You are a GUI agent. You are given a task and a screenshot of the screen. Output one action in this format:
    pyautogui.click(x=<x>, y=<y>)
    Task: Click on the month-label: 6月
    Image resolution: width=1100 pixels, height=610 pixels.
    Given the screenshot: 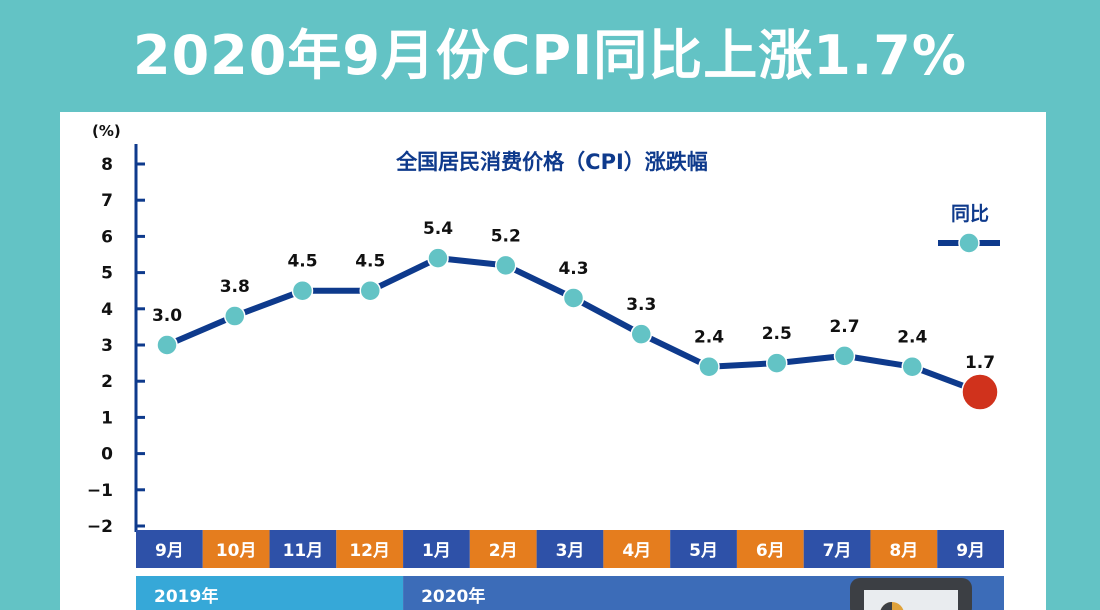 What is the action you would take?
    pyautogui.click(x=770, y=551)
    